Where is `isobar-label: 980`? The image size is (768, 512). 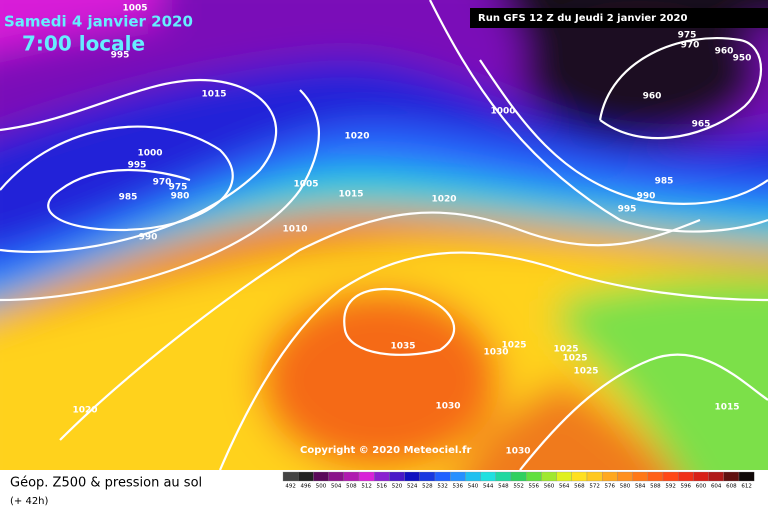
isobar-label: 980 is located at coordinates (180, 197).